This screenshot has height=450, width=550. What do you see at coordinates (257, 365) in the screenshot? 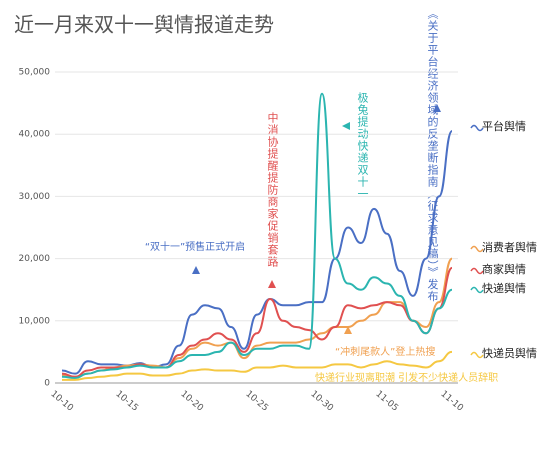
I see `series-line` at bounding box center [257, 365].